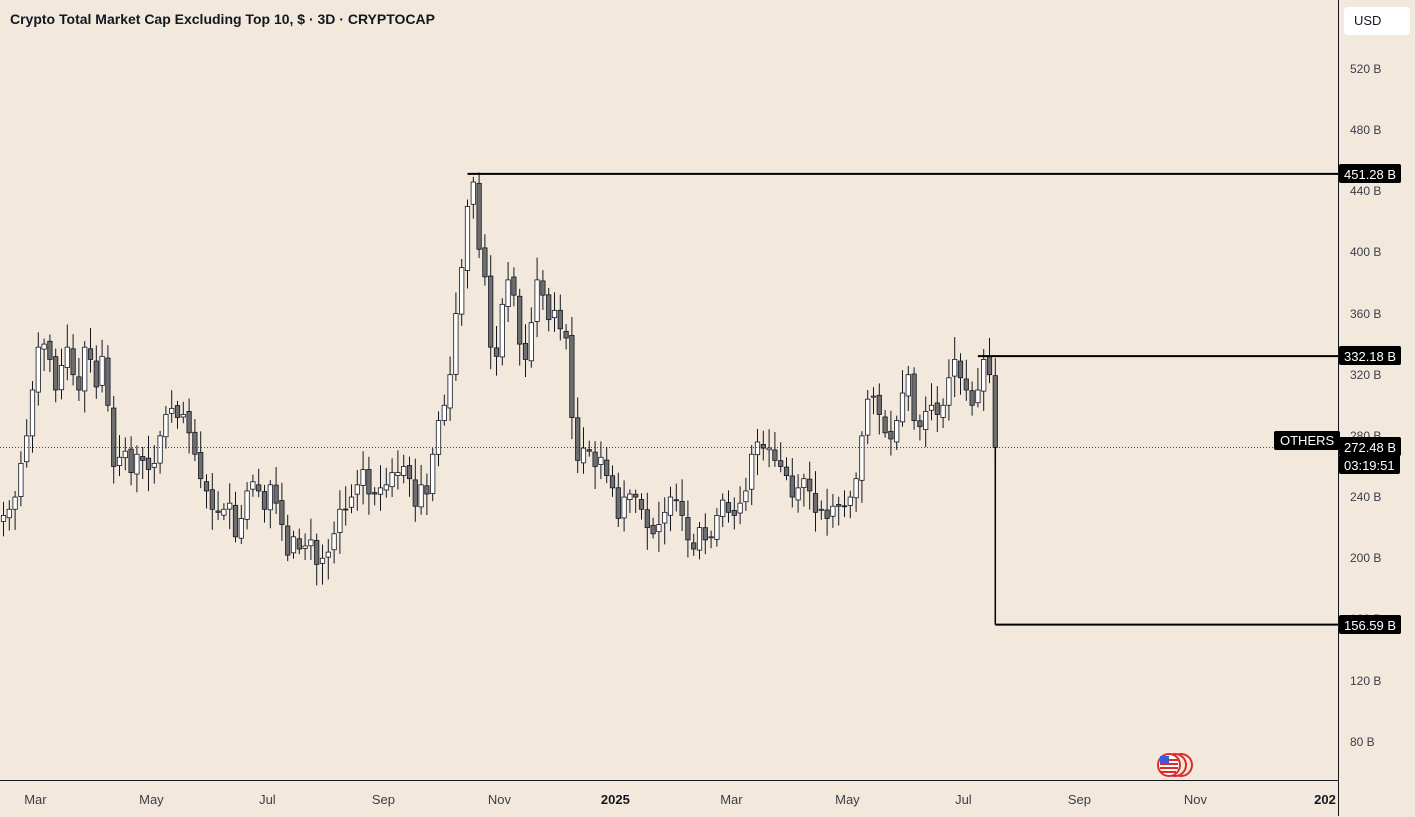 Image resolution: width=1415 pixels, height=817 pixels. I want to click on time-axis: Mar May Jul Sep Nov 2025 Mar May Jul Sep Nov 202, so click(669, 798).